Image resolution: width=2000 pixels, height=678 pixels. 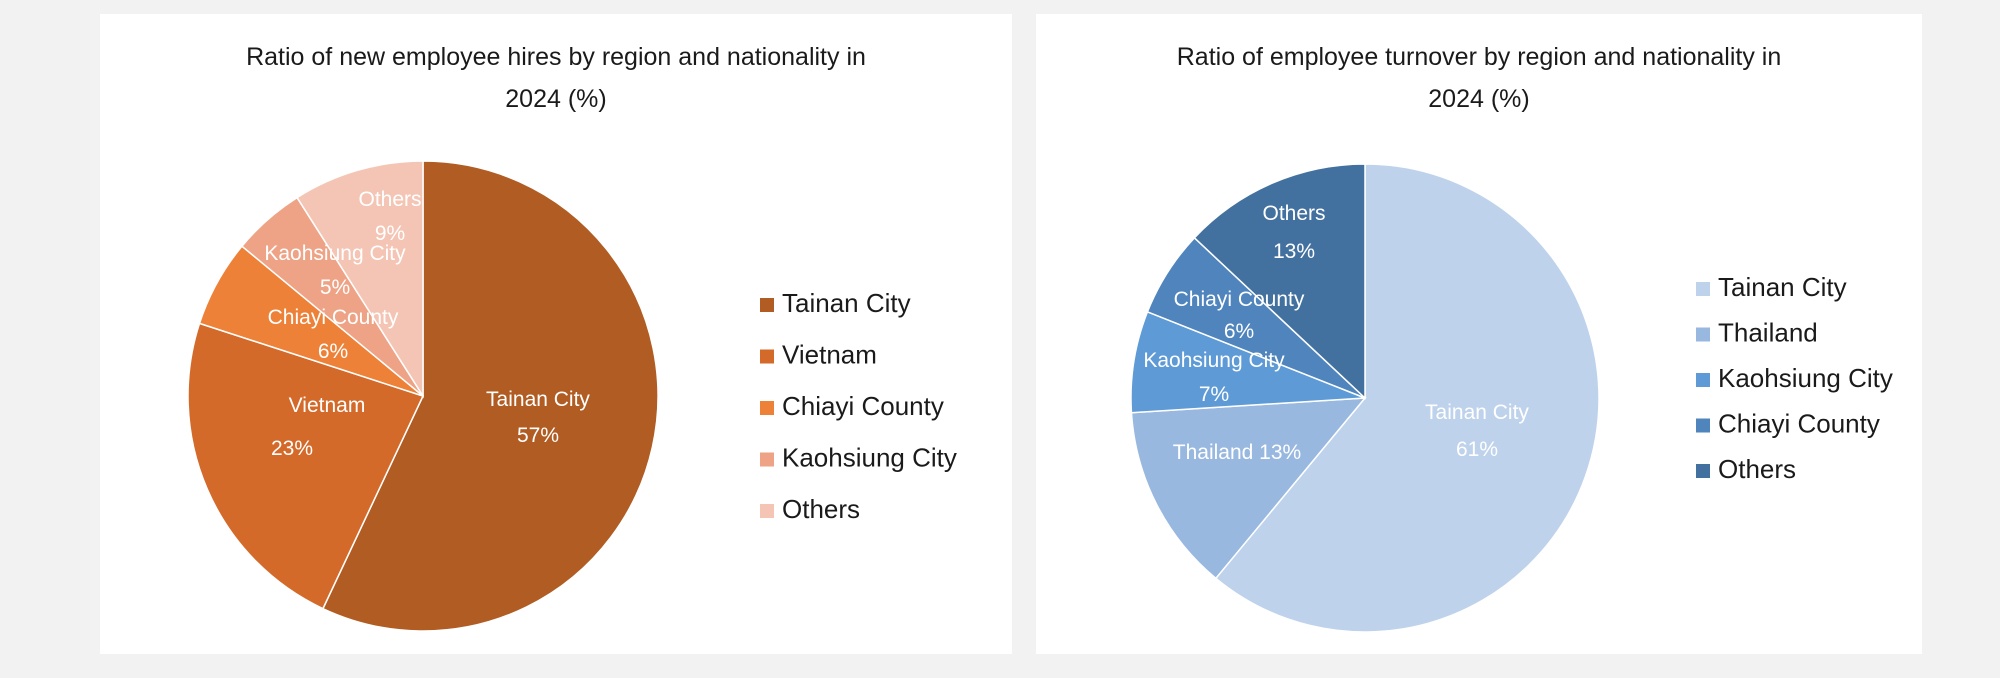 I want to click on slice-label-name-vietnam: Vietnam, so click(x=327, y=405).